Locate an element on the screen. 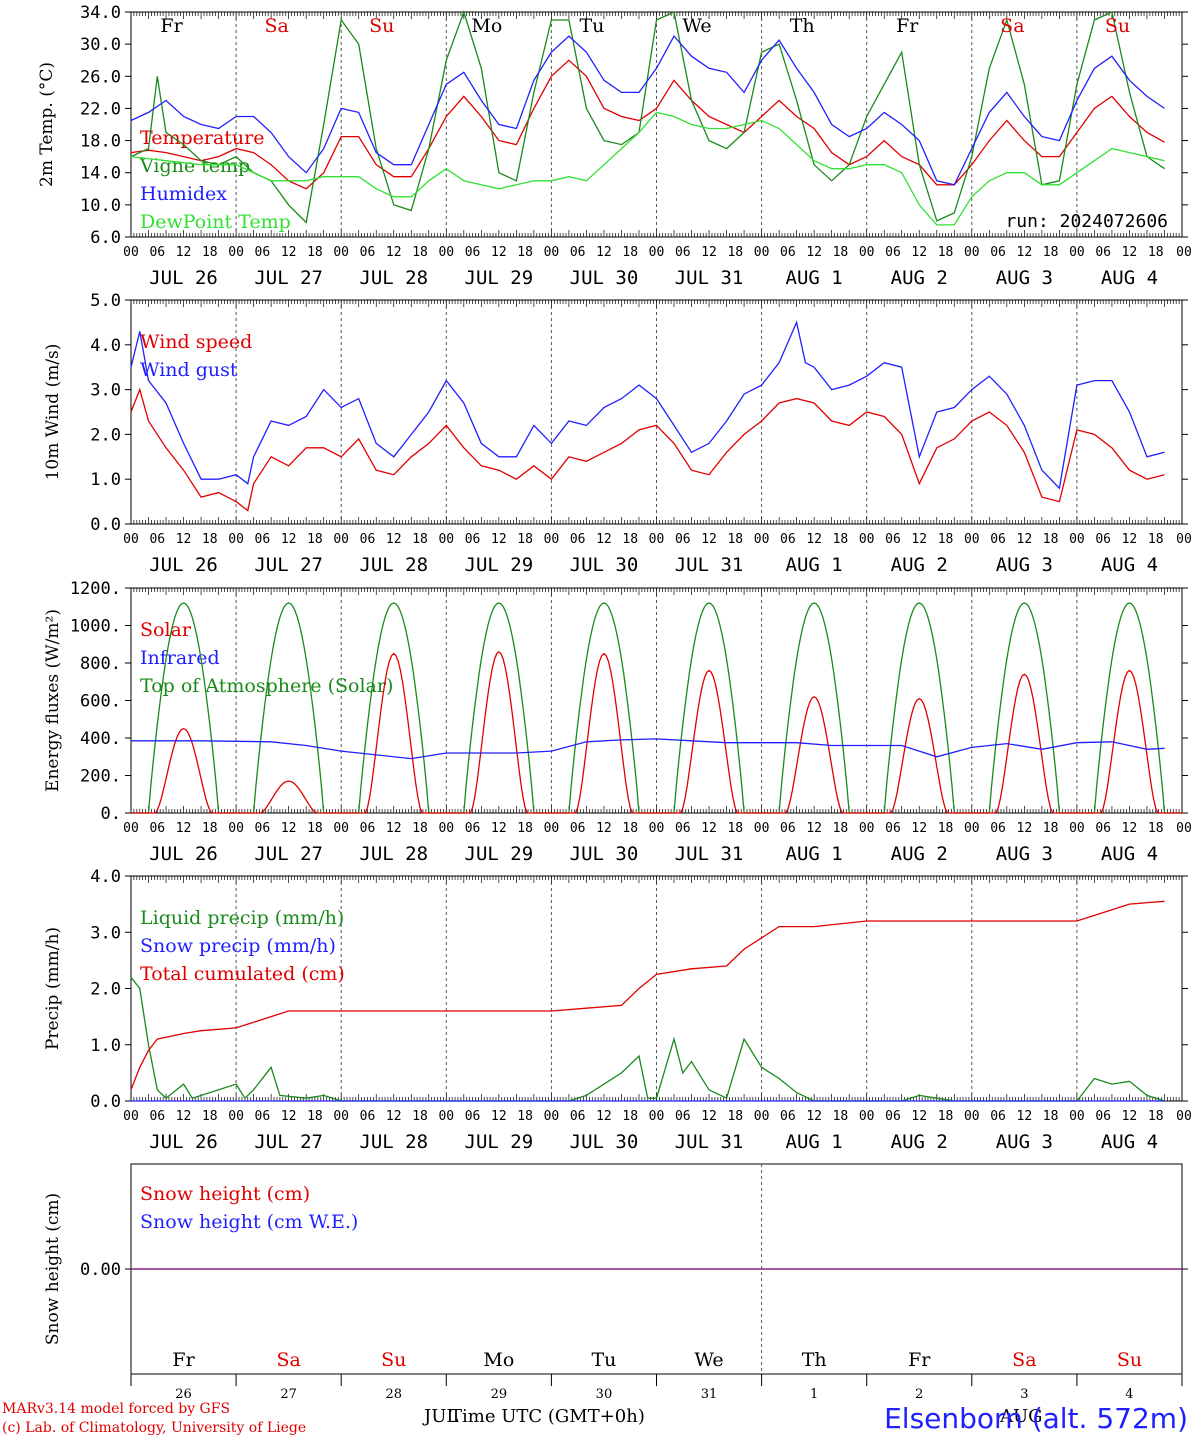 The image size is (1194, 1440). y-tick-label: 800. is located at coordinates (100, 664).